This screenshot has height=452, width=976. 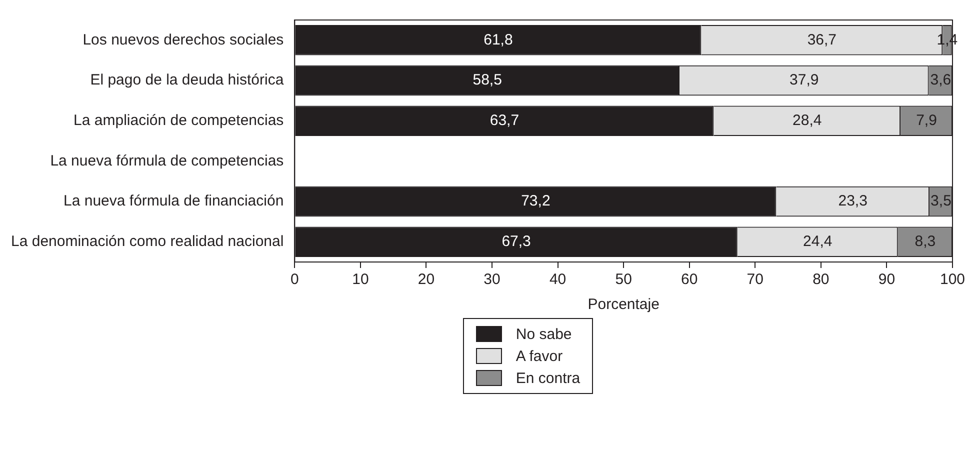 What do you see at coordinates (557, 279) in the screenshot?
I see `x-tick-label: 40` at bounding box center [557, 279].